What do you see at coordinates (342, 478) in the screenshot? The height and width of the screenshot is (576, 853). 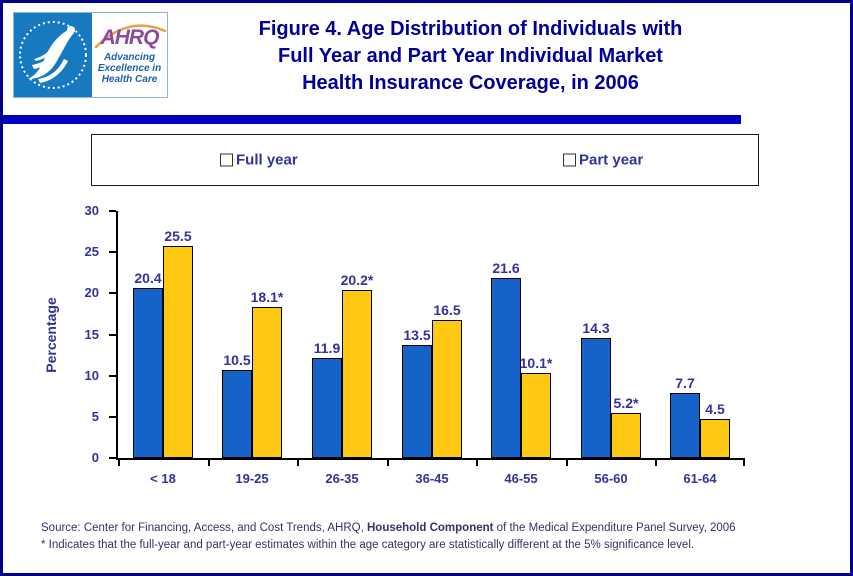 I see `category-label: 26-35` at bounding box center [342, 478].